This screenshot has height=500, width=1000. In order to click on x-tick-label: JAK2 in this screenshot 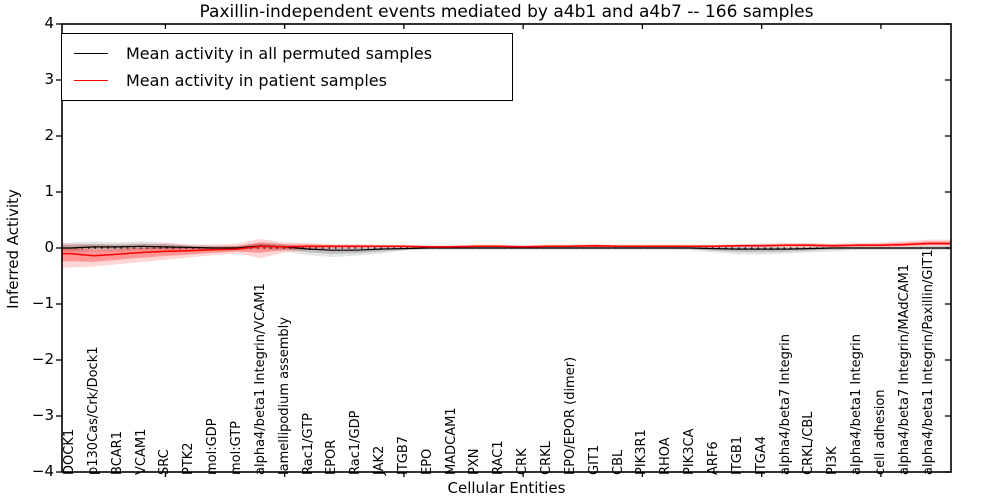, I will do `click(380, 460)`.